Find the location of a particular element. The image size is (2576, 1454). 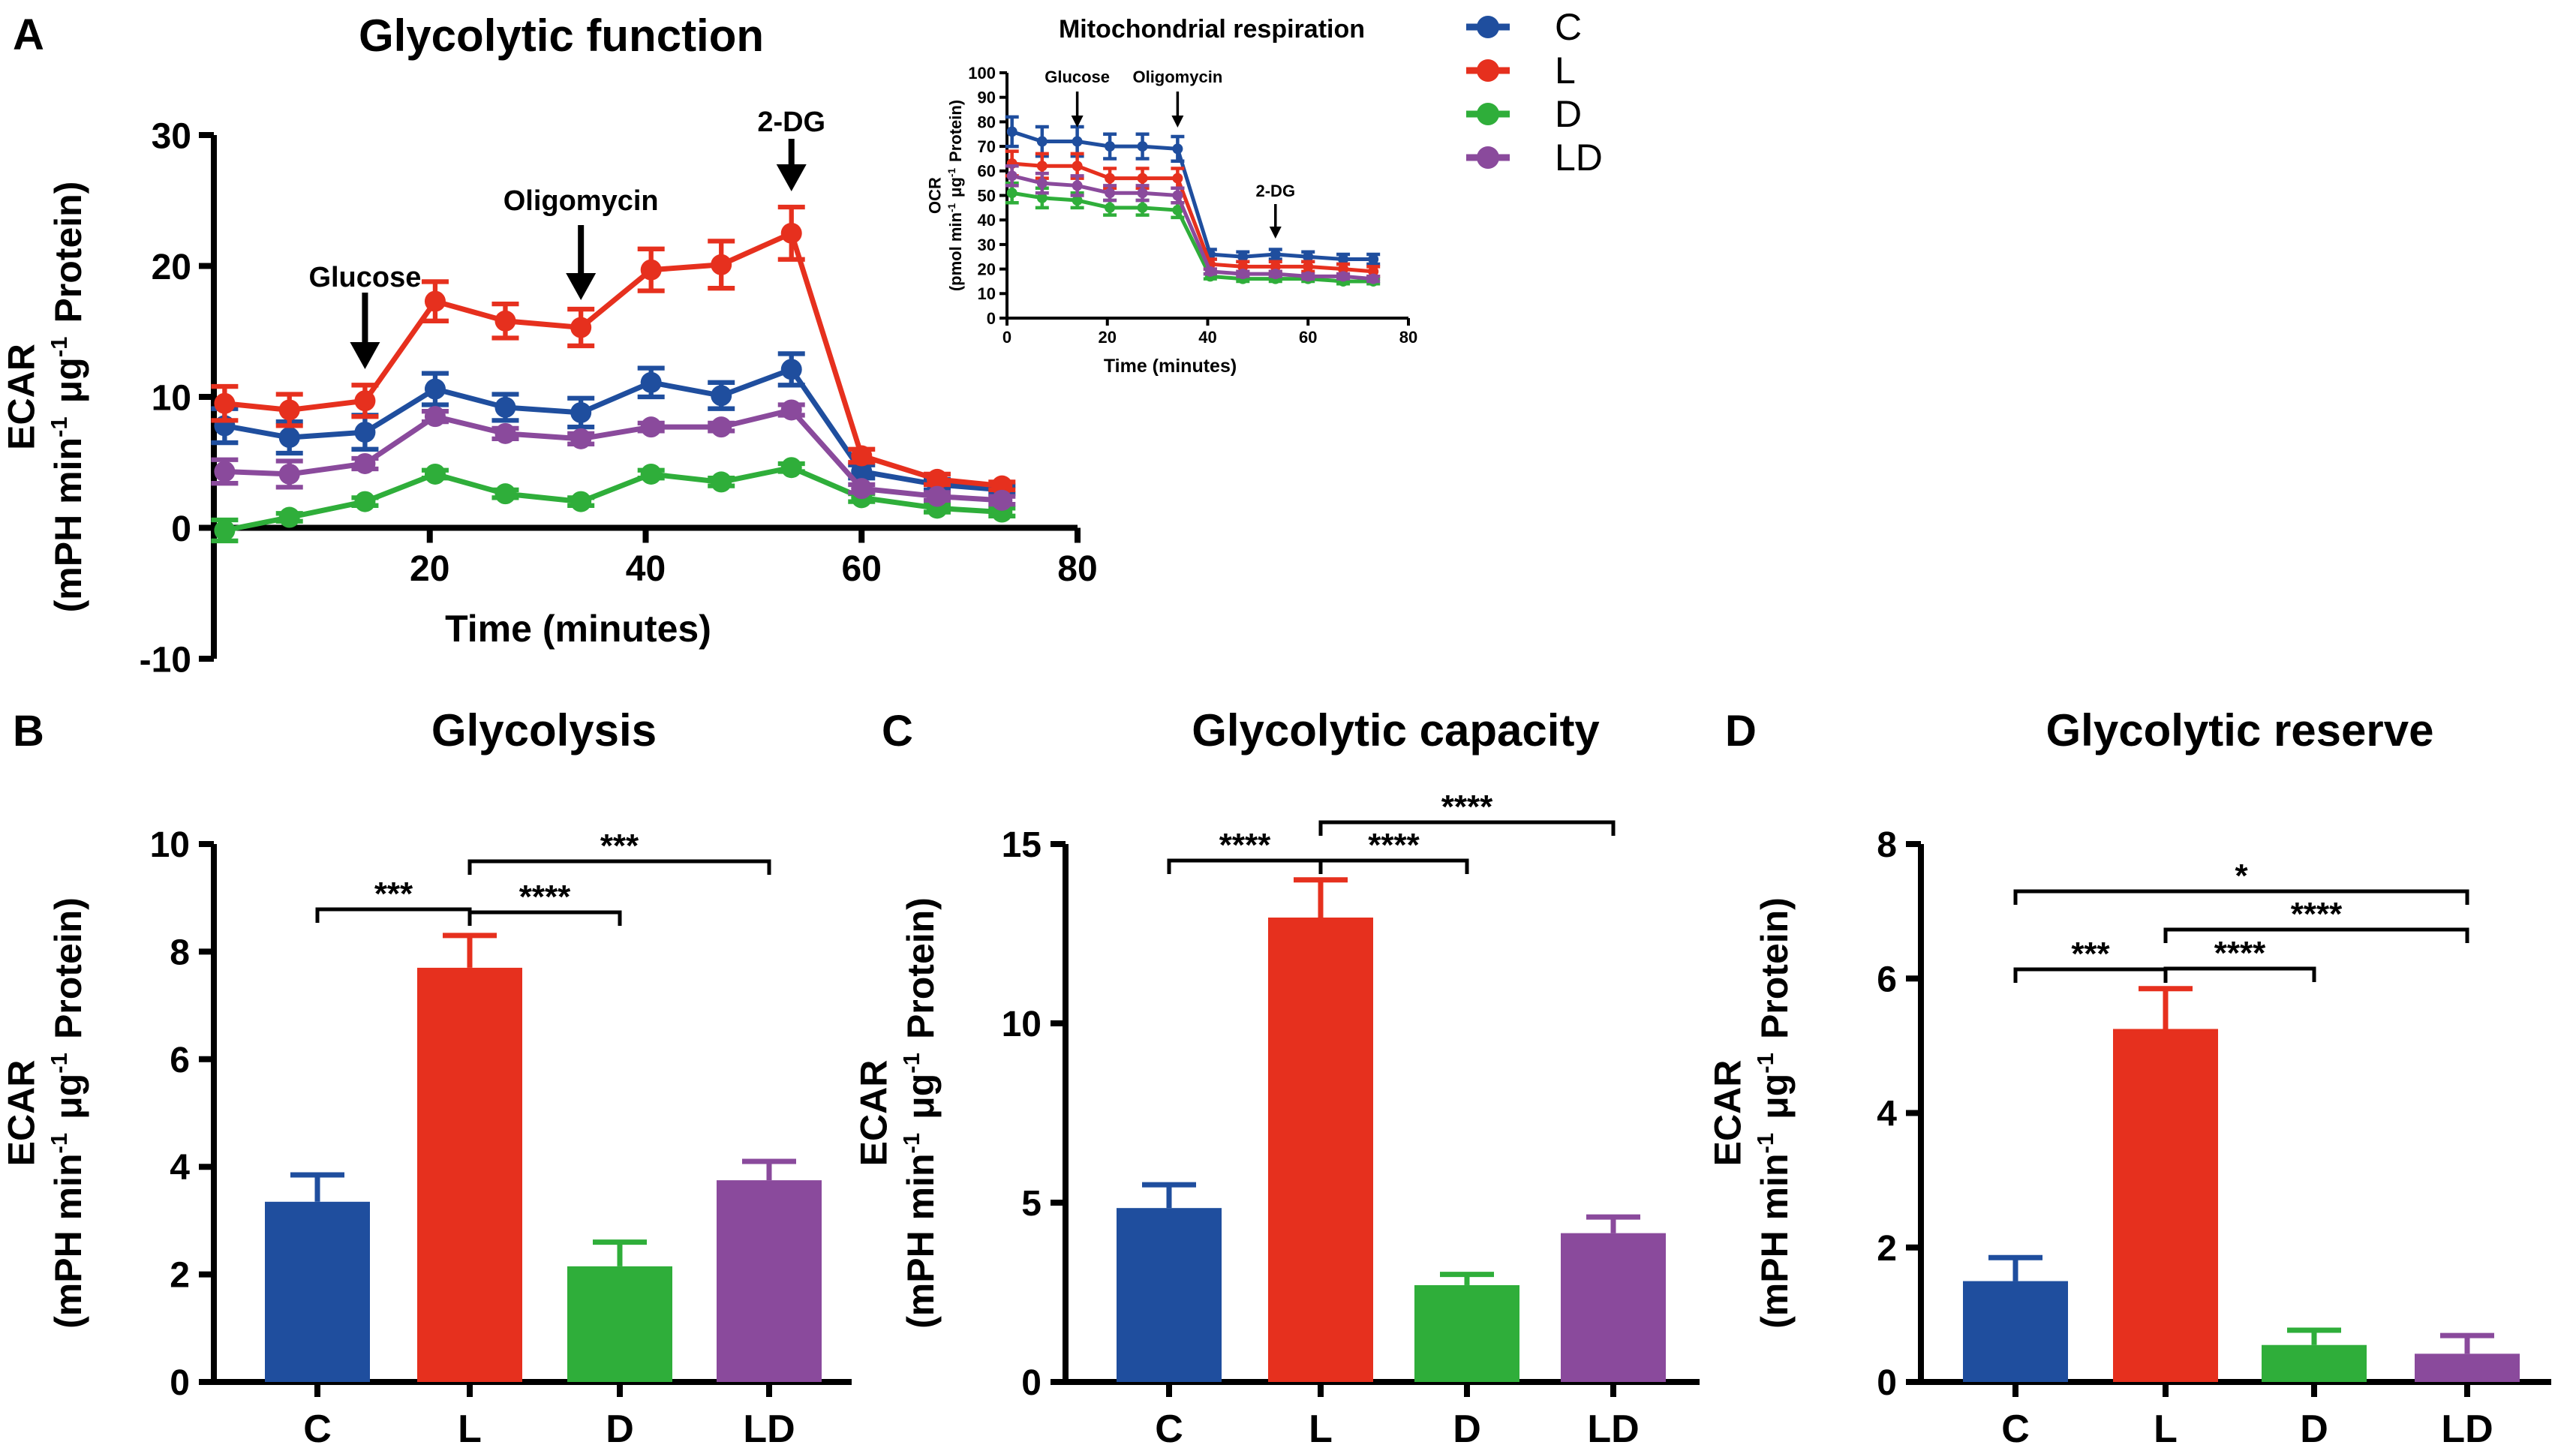

y-tick-label: 40 is located at coordinates (987, 221).